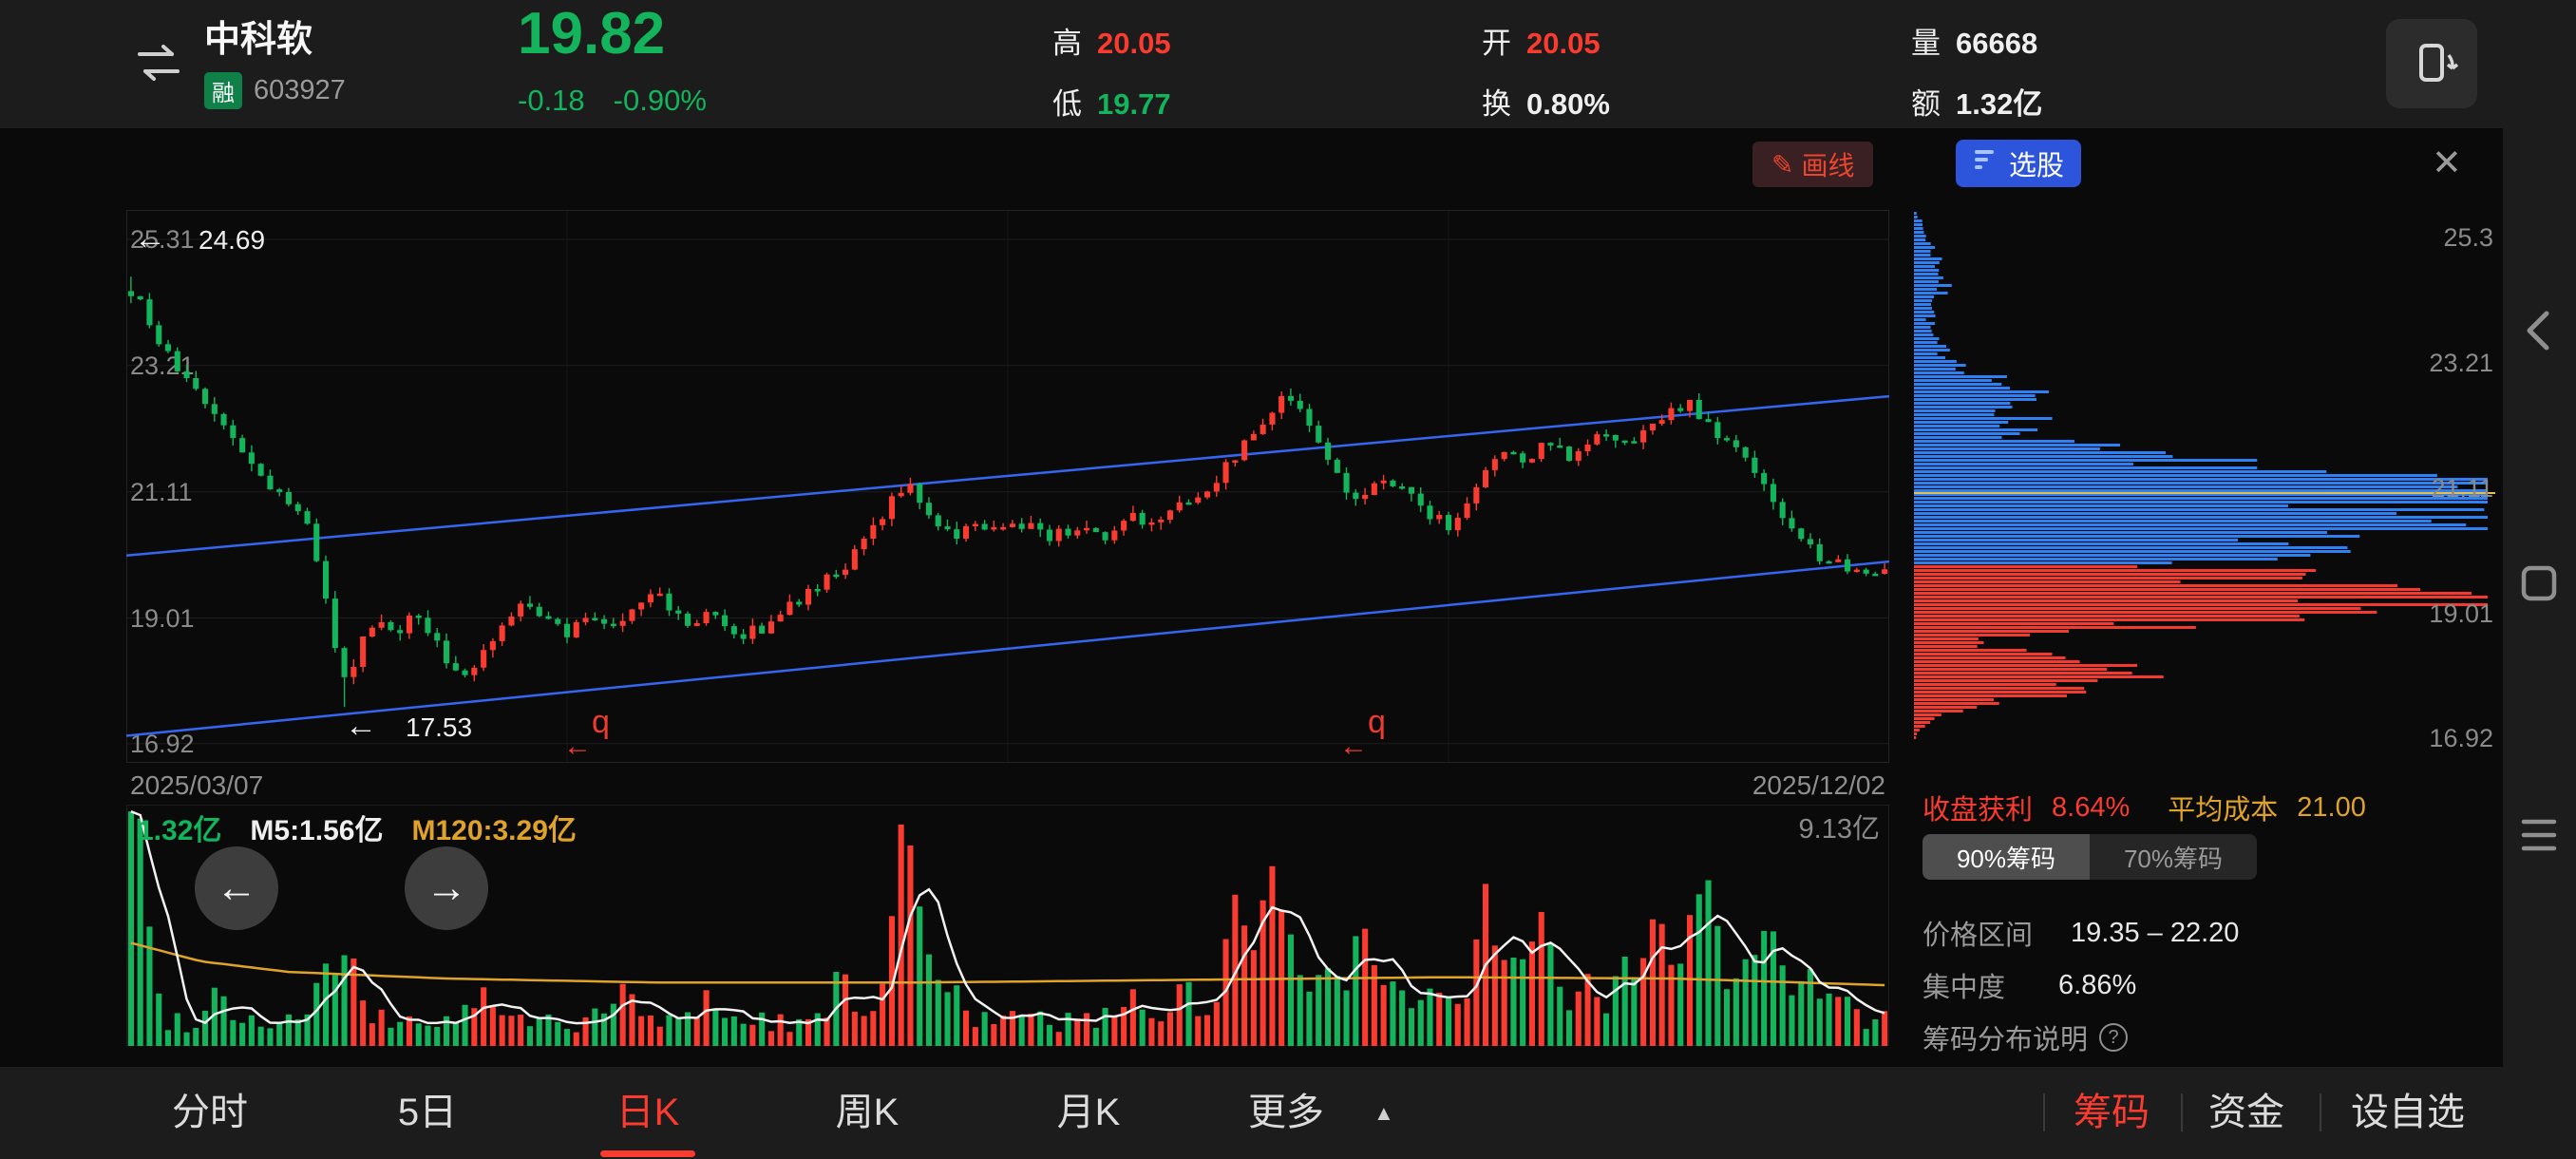 This screenshot has height=1159, width=2576. Describe the element at coordinates (2144, 808) in the screenshot. I see `profit-row: 收盘获利 8.64% 平均成本 21.00` at that location.